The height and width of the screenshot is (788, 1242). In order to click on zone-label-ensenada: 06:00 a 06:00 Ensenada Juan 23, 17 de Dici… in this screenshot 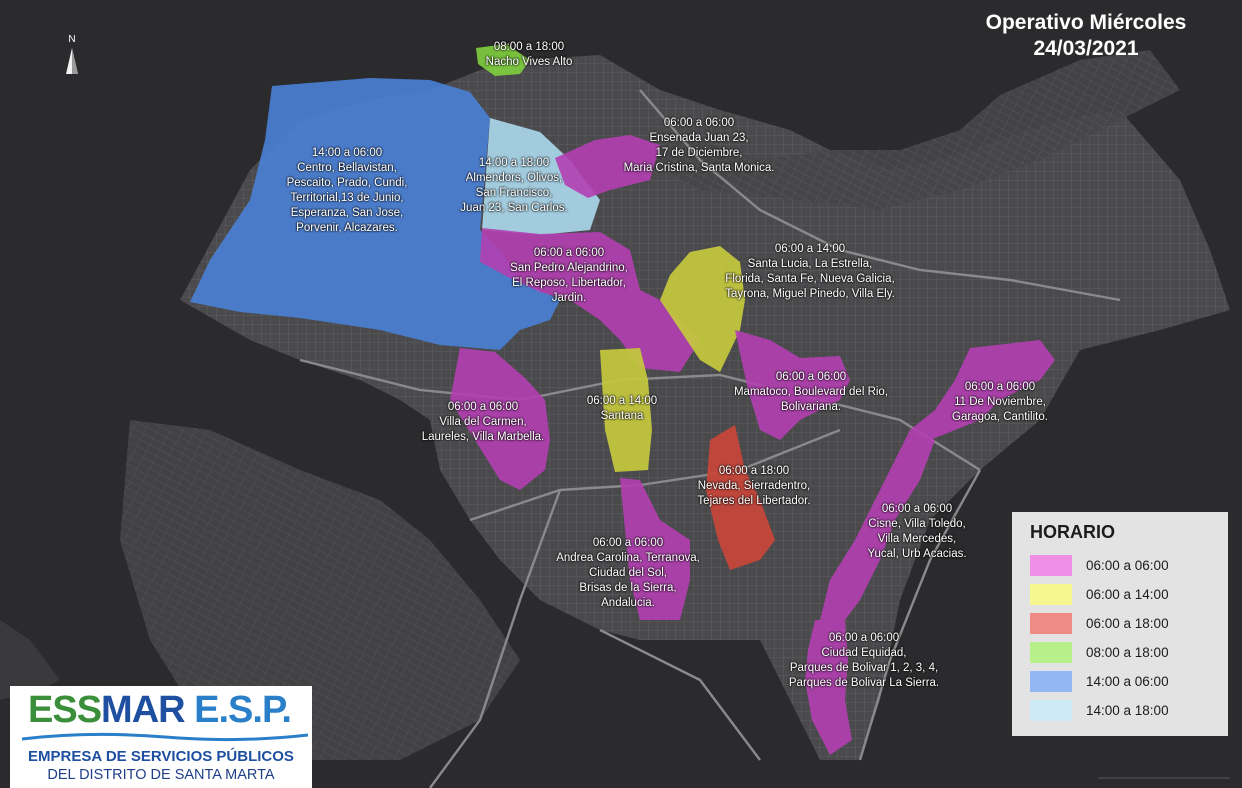, I will do `click(699, 146)`.